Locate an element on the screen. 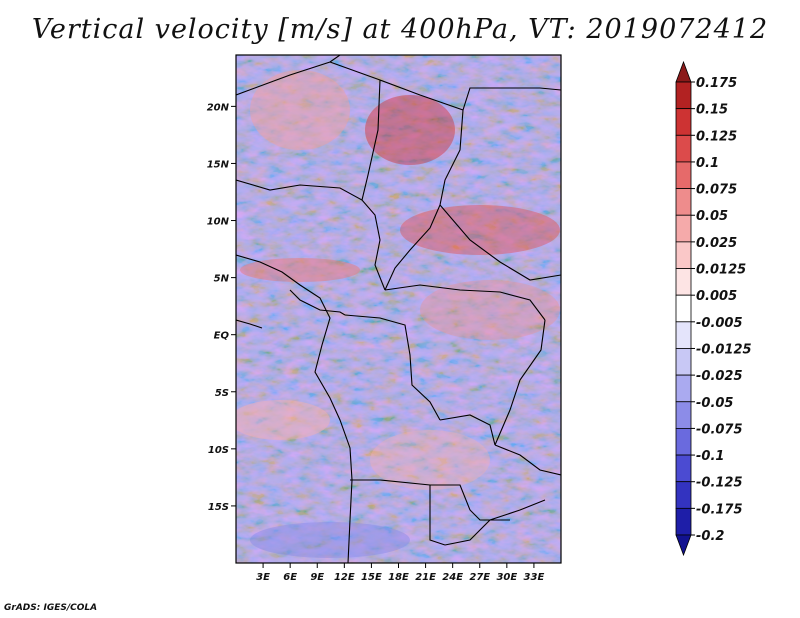 This screenshot has height=618, width=800. colorbar-label: 0.005 is located at coordinates (716, 296).